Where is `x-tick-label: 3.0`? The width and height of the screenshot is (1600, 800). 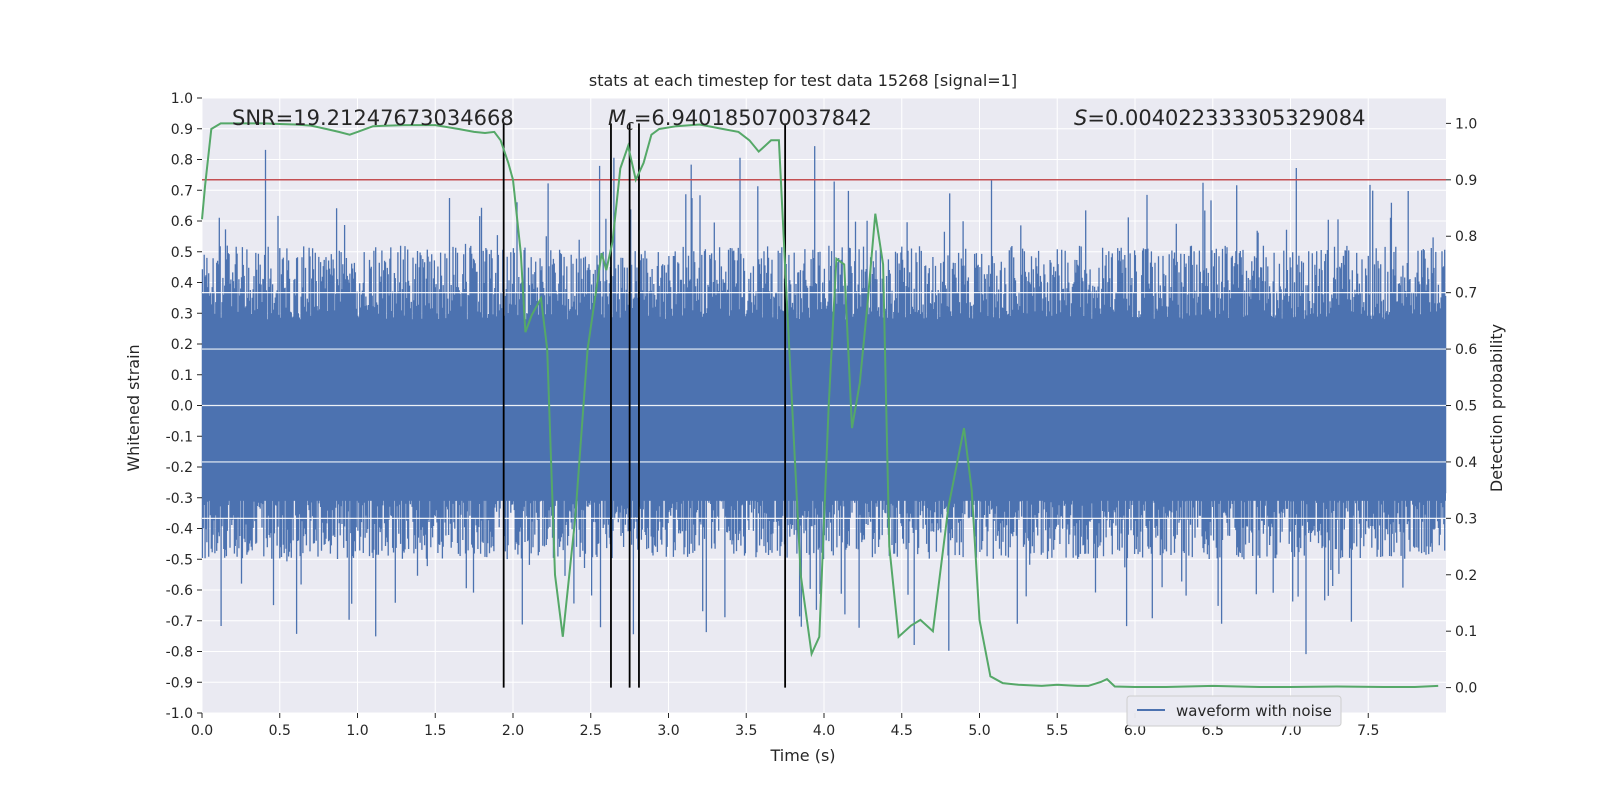
x-tick-label: 3.0 is located at coordinates (668, 731).